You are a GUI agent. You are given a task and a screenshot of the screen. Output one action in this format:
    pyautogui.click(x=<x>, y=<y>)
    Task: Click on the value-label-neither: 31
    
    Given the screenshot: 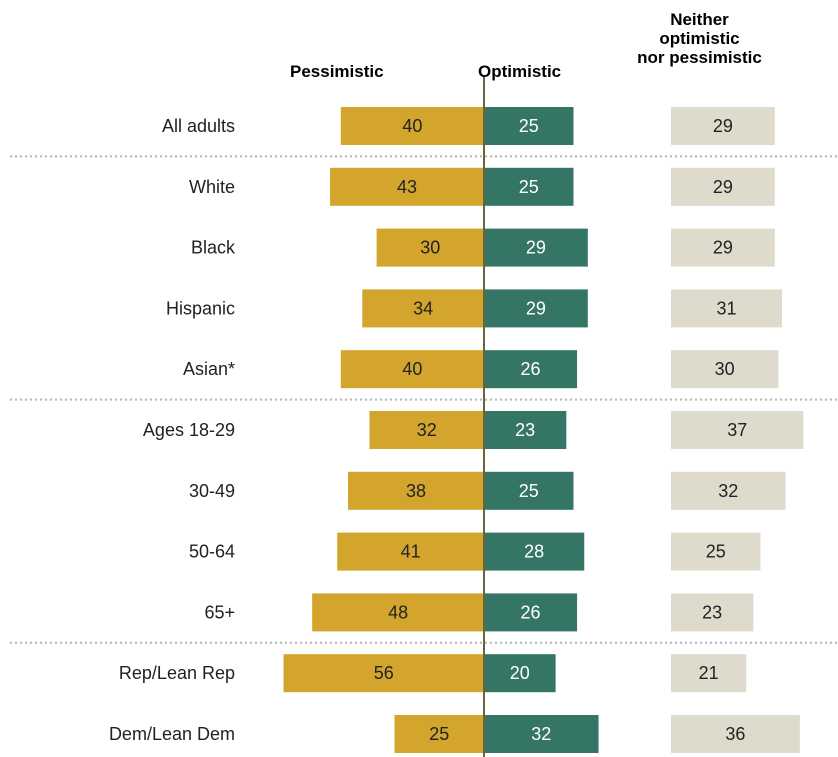 What is the action you would take?
    pyautogui.click(x=726, y=308)
    